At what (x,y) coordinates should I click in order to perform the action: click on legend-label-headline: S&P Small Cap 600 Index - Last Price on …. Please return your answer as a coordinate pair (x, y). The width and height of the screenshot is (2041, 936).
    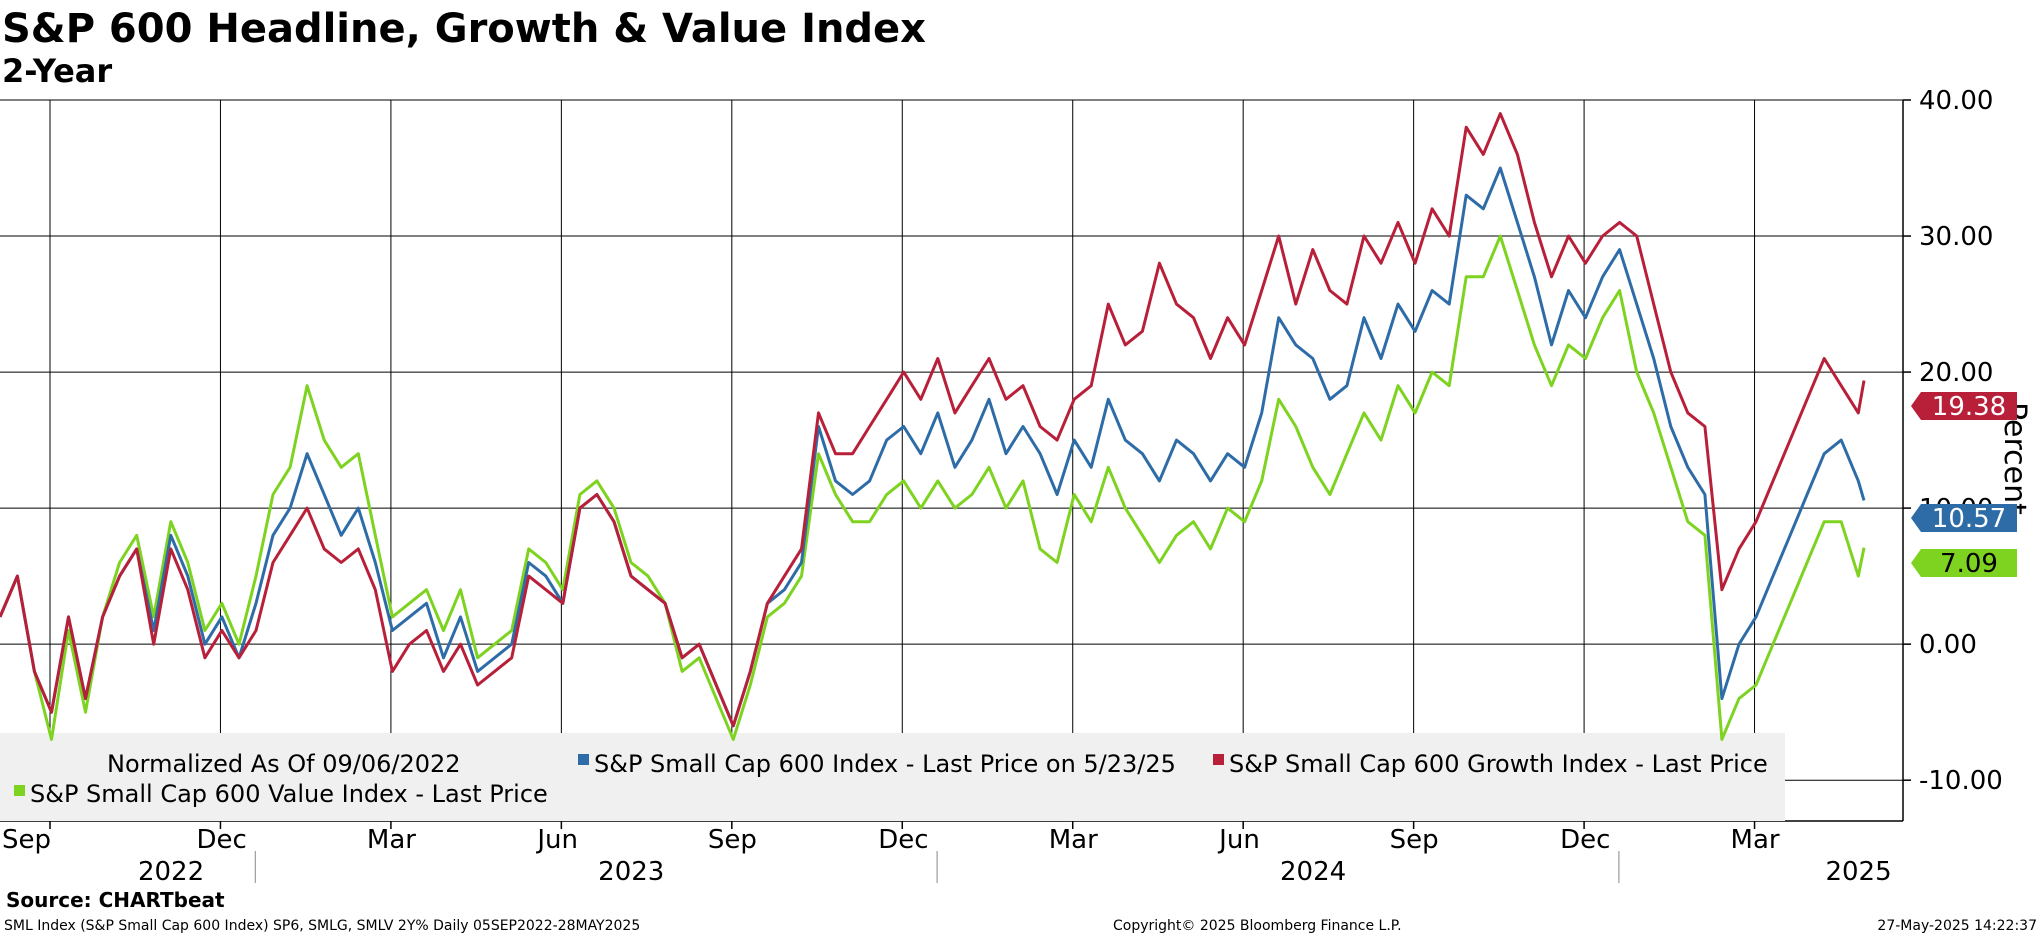
    Looking at the image, I should click on (885, 764).